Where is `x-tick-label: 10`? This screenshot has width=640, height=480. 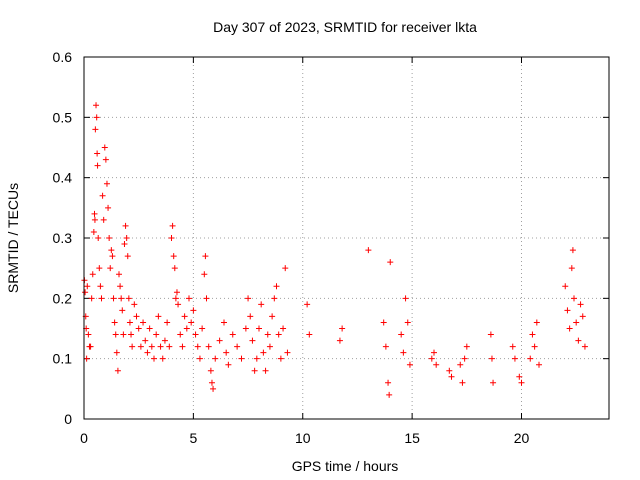 x-tick-label: 10 is located at coordinates (303, 438).